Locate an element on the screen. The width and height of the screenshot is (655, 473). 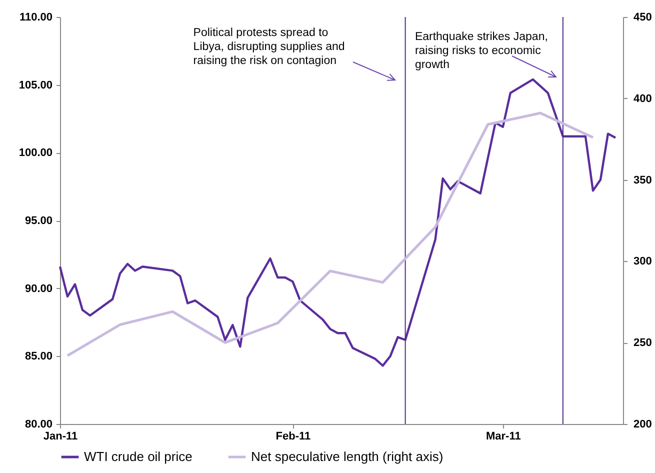
y2-tick-label: 400 is located at coordinates (643, 98).